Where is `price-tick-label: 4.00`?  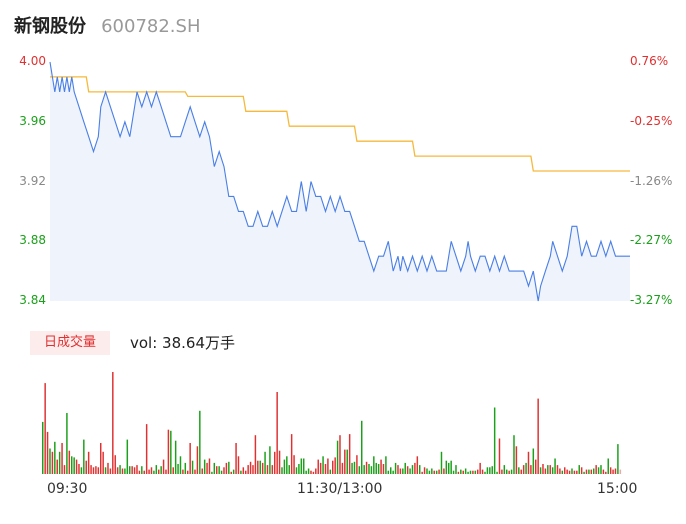 price-tick-label: 4.00 is located at coordinates (32, 61).